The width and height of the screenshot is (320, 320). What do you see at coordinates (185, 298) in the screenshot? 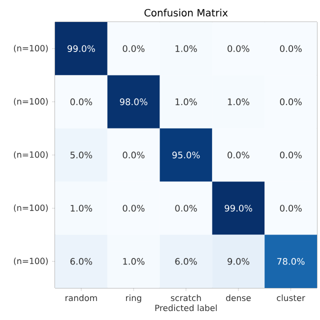
I see `x-tick-label: scratch` at bounding box center [185, 298].